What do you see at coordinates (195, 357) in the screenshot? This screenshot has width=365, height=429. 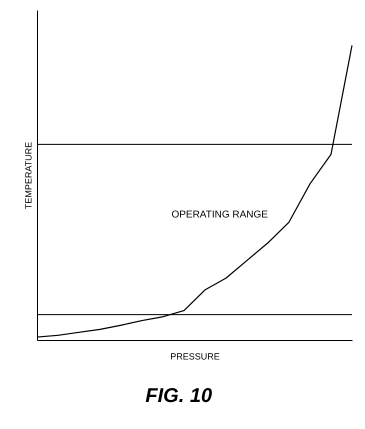 I see `x-axis-title: PRESSURE` at bounding box center [195, 357].